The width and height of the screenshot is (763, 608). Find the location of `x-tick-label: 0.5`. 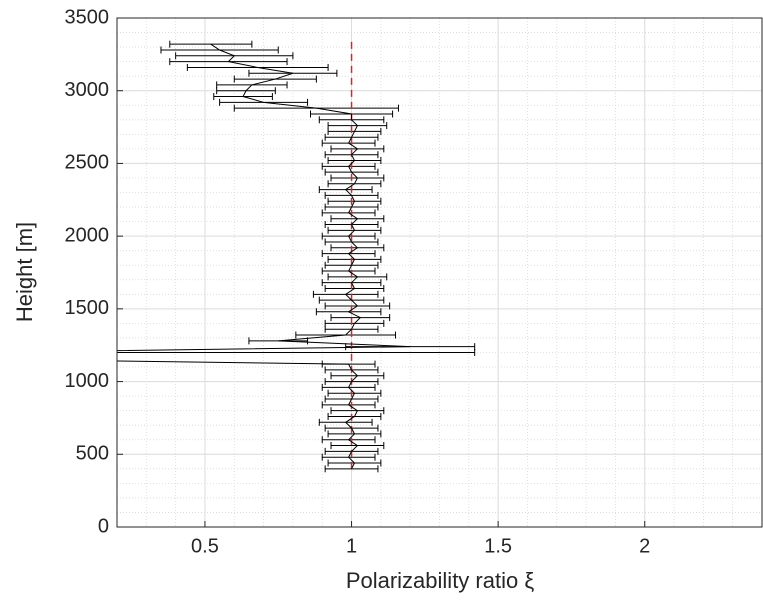

x-tick-label: 0.5 is located at coordinates (205, 546).